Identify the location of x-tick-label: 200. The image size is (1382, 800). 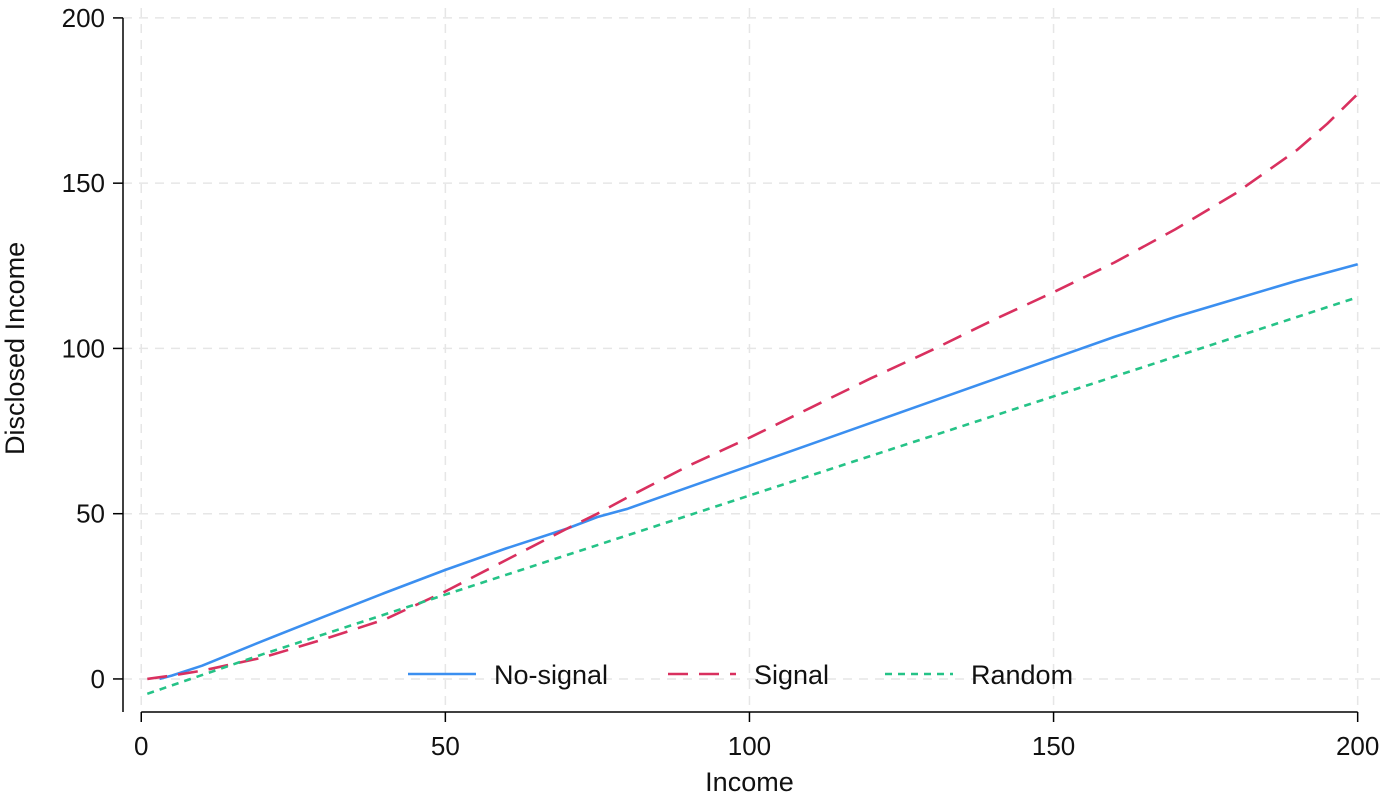
(1357, 746).